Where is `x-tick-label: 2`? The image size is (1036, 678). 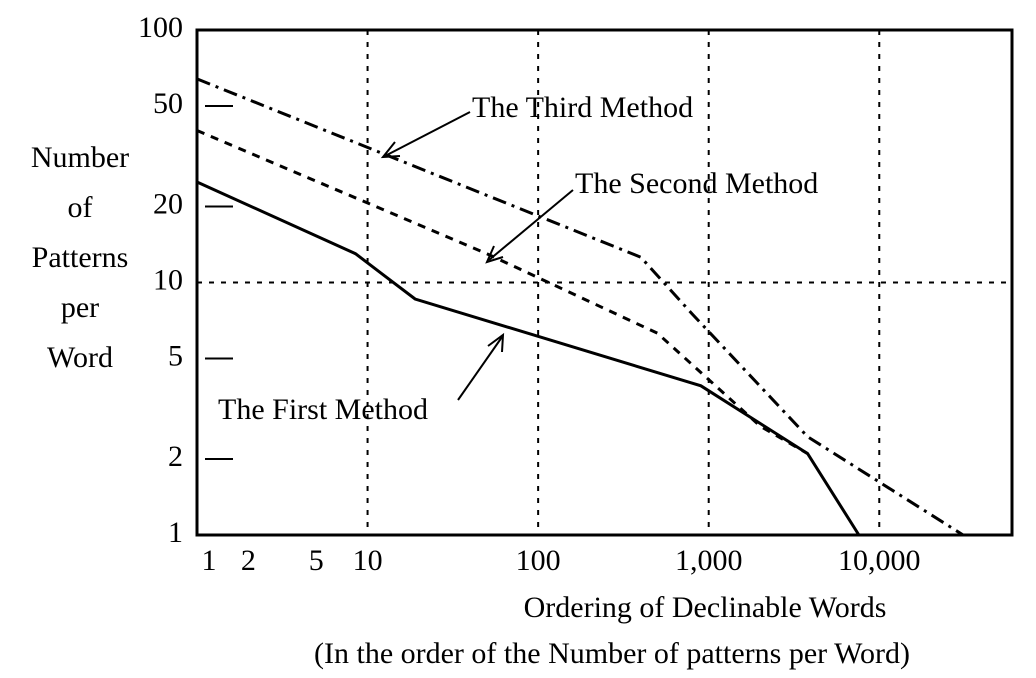 x-tick-label: 2 is located at coordinates (248, 560).